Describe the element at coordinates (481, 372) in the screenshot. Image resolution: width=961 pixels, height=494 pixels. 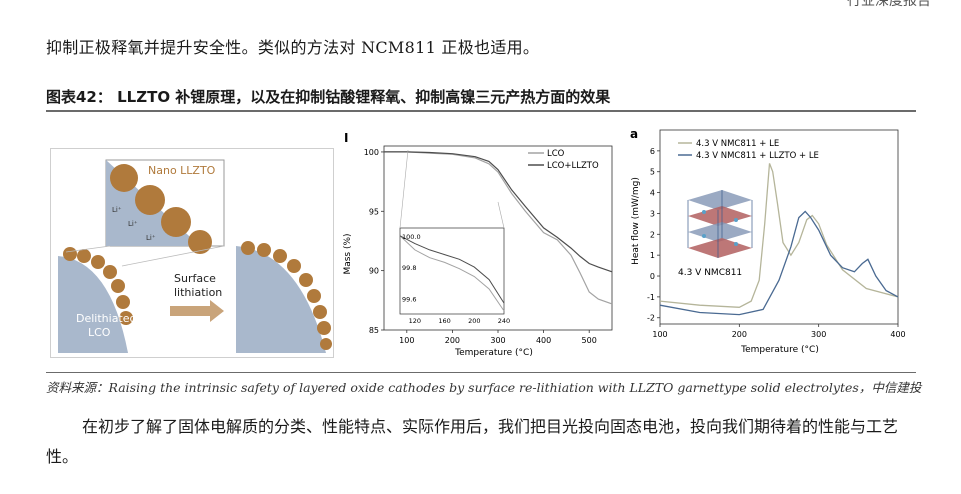
I see `figure-bottom-rule` at that location.